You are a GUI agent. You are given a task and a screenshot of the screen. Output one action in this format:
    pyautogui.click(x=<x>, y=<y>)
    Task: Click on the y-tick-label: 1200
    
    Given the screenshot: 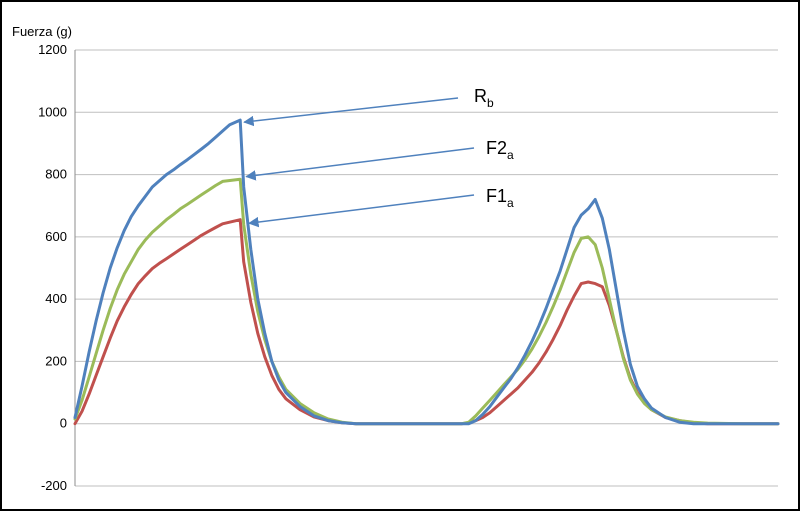 What is the action you would take?
    pyautogui.click(x=52, y=49)
    